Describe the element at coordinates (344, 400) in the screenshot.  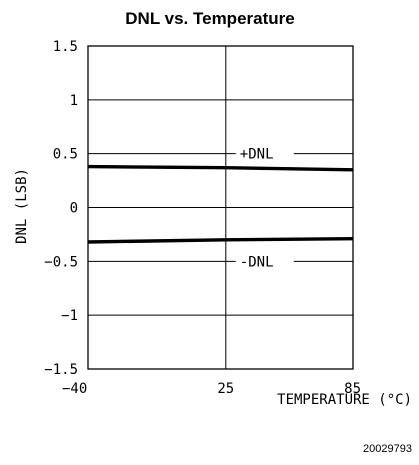
I see `x-axis-label: TEMPERATURE (°C)` at that location.